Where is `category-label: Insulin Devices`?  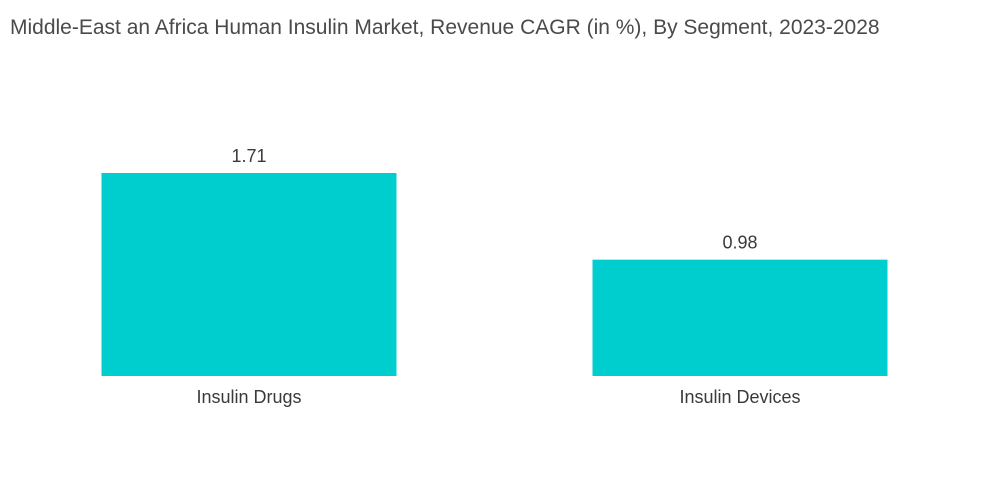
category-label: Insulin Devices is located at coordinates (739, 397).